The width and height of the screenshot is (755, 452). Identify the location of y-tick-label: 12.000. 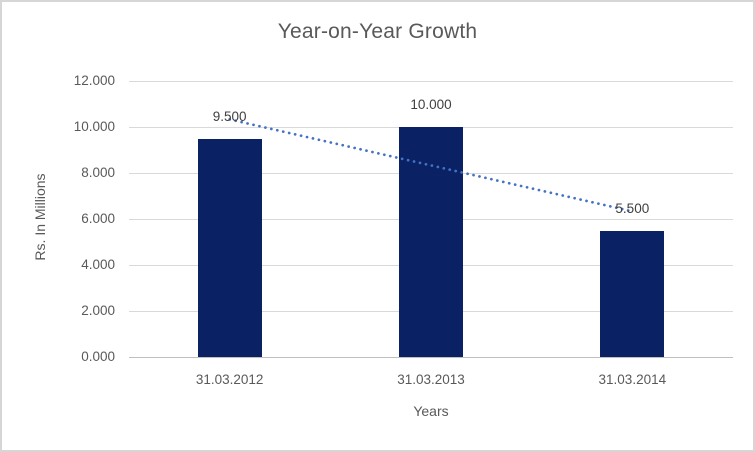
(94, 80).